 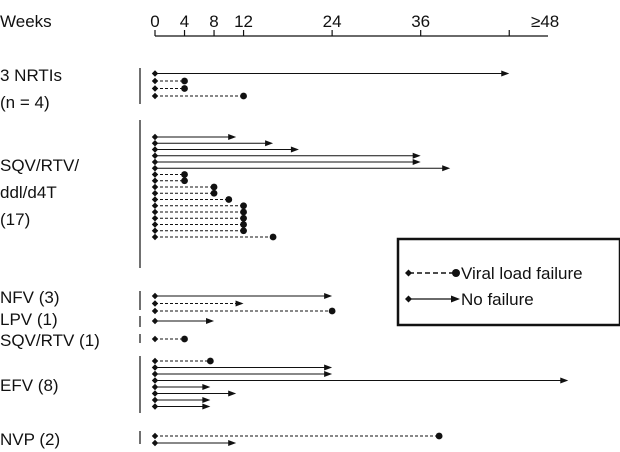 I want to click on x-tick-label: 36, so click(x=420, y=21).